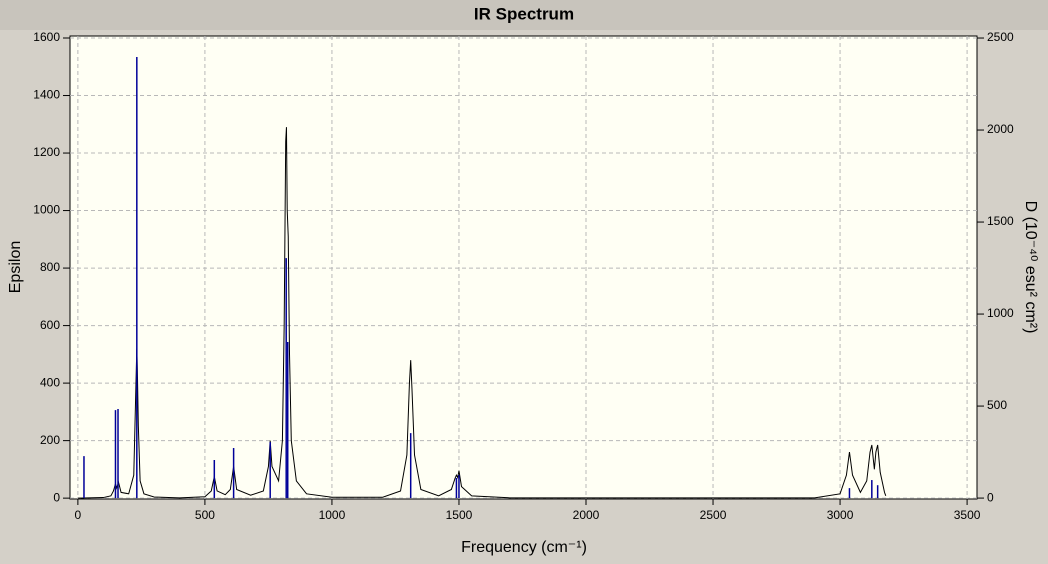 Image resolution: width=1048 pixels, height=564 pixels. Describe the element at coordinates (50, 382) in the screenshot. I see `y-tick-label: 400` at that location.